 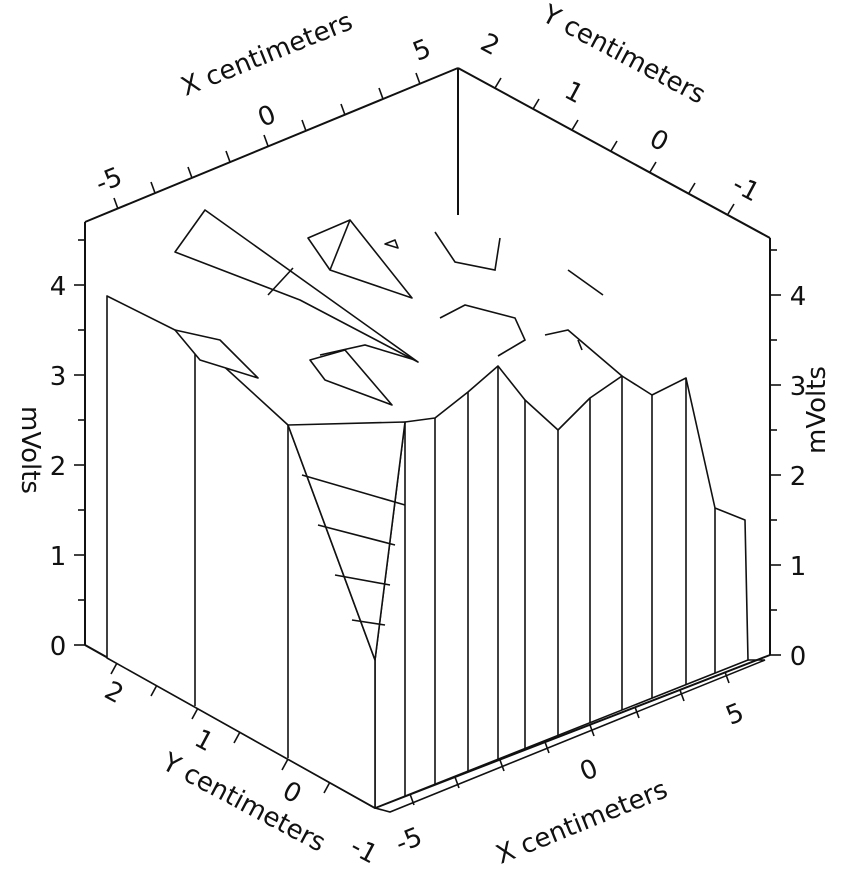 I want to click on tick-label-left-z-2: 2, so click(x=58, y=467).